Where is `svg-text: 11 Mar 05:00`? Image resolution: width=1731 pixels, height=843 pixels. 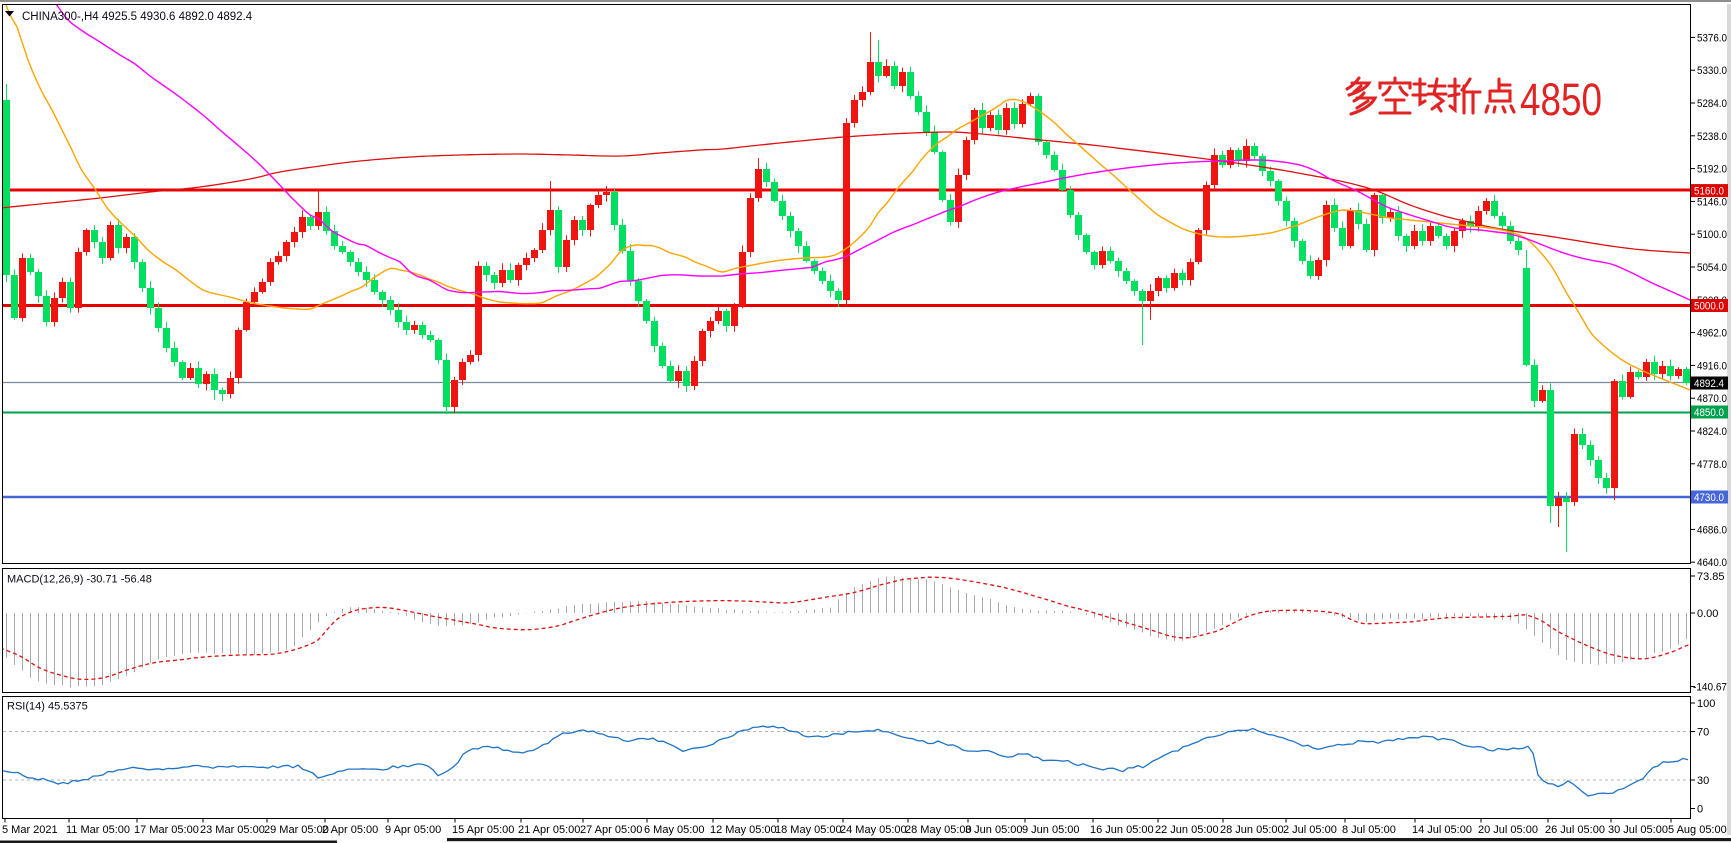 svg-text: 11 Mar 05:00 is located at coordinates (98, 830).